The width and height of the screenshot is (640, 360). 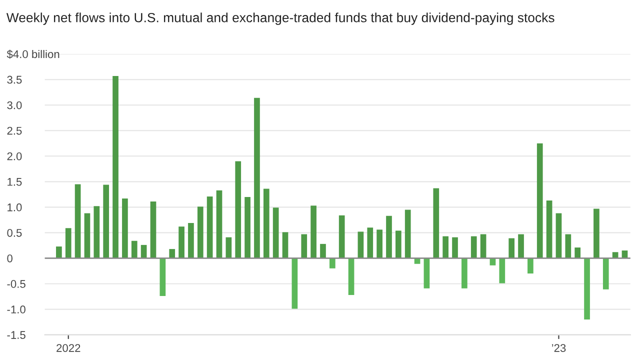 What do you see at coordinates (16, 284) in the screenshot?
I see `y-tick-label: -0.5` at bounding box center [16, 284].